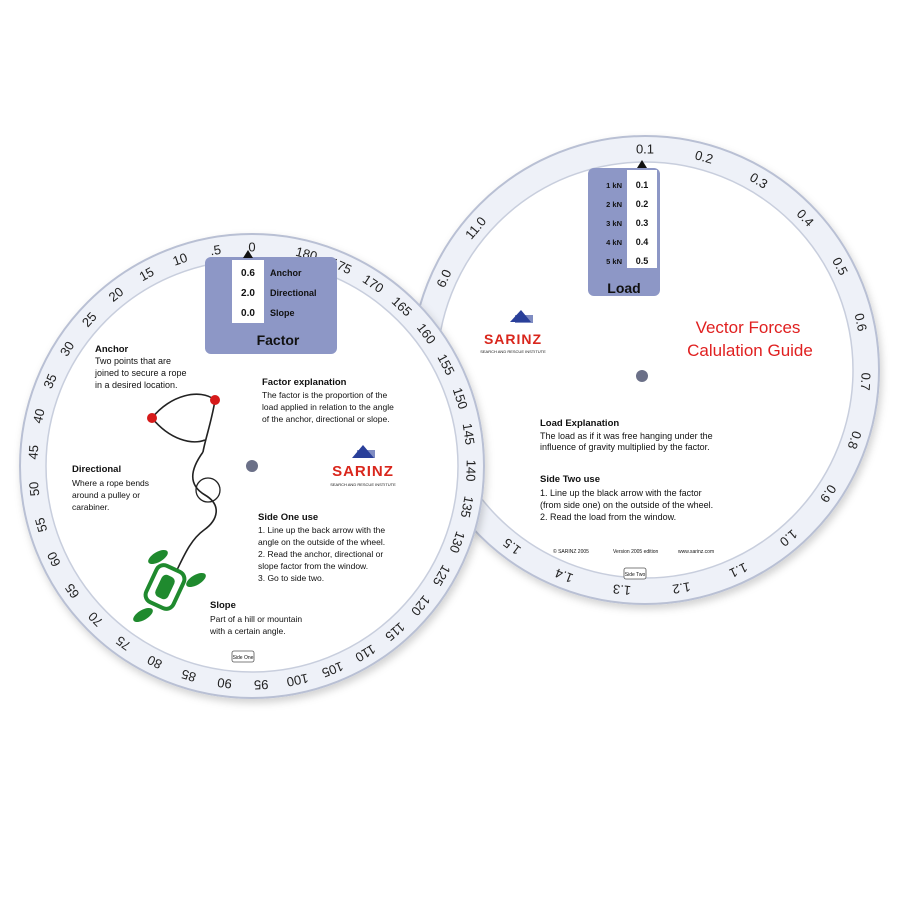 This screenshot has width=900, height=900. Describe the element at coordinates (33, 452) in the screenshot. I see `scale-label: 45` at that location.